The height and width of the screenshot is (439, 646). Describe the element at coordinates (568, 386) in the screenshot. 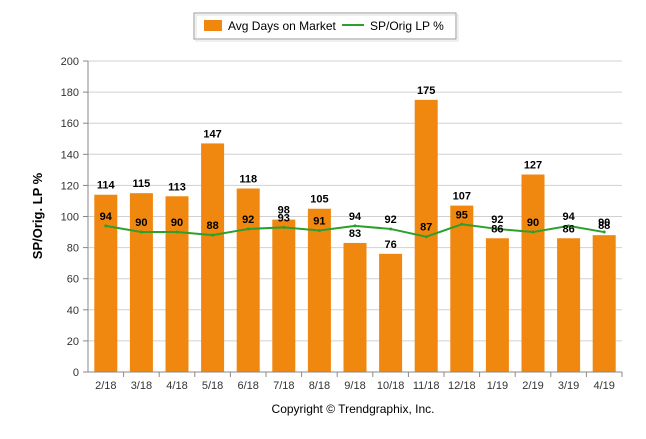

I see `x-tick-label: 3/19` at that location.